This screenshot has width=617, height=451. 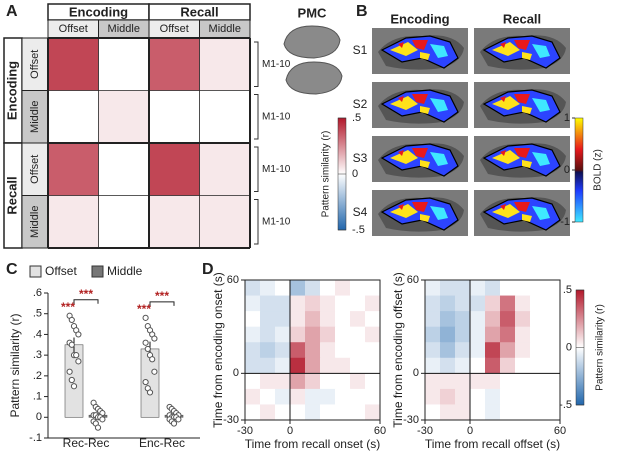 I want to click on legend-swatch, so click(x=35, y=271).